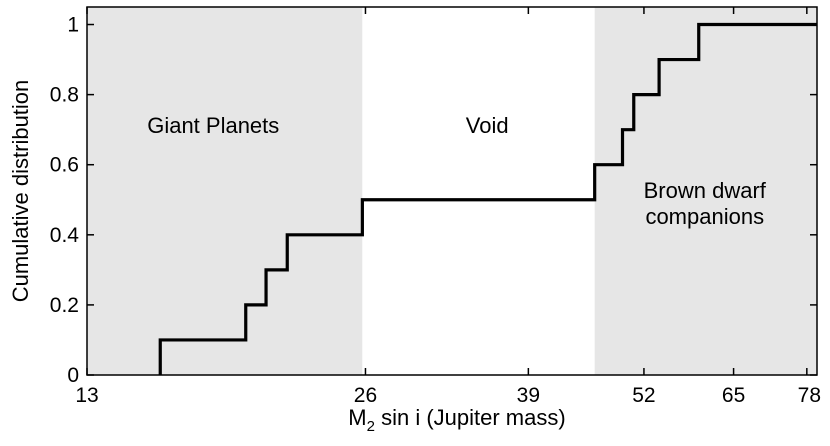 The image size is (830, 446). Describe the element at coordinates (365, 395) in the screenshot. I see `x-tick-label: 26` at that location.